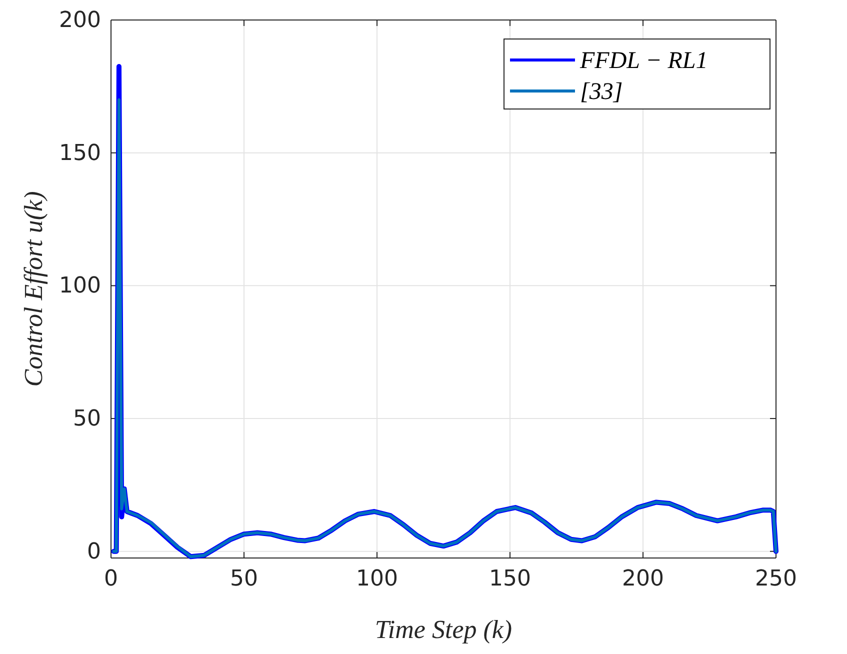 The width and height of the screenshot is (847, 654). Describe the element at coordinates (111, 579) in the screenshot. I see `x-tick-label: 0` at that location.